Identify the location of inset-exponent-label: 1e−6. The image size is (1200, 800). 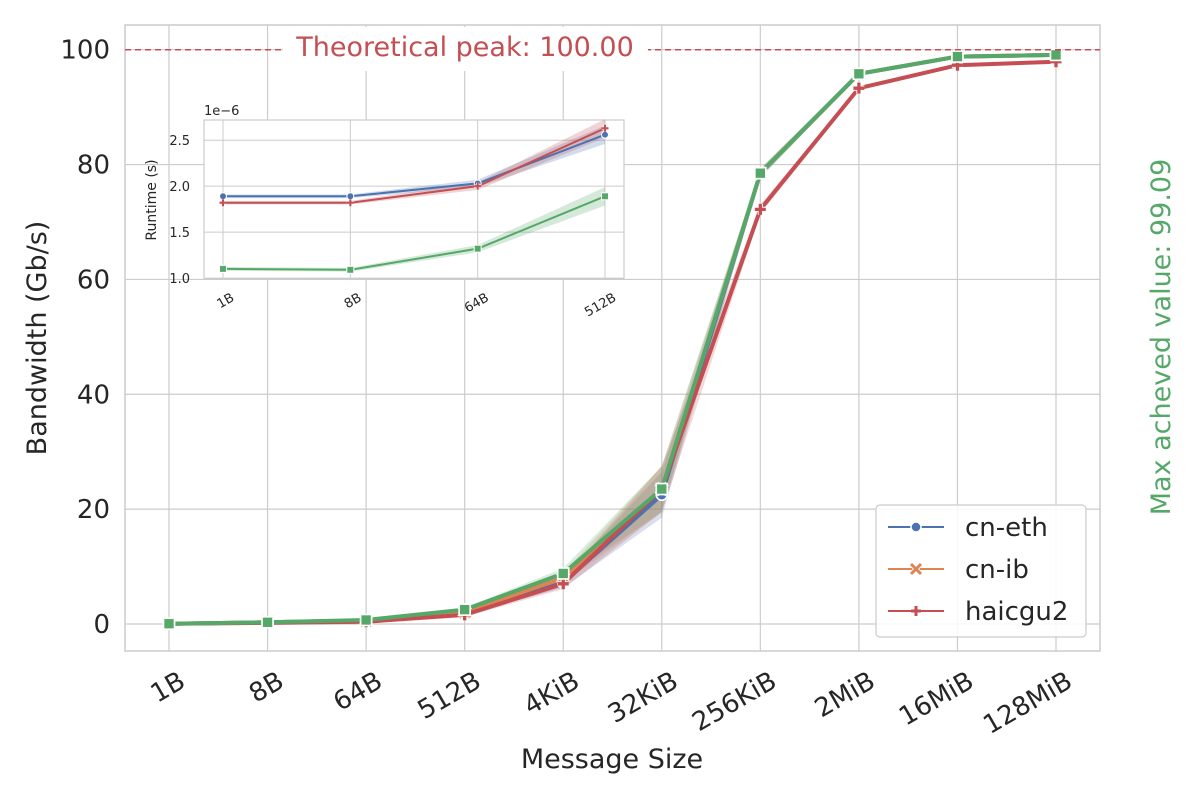
(221, 111).